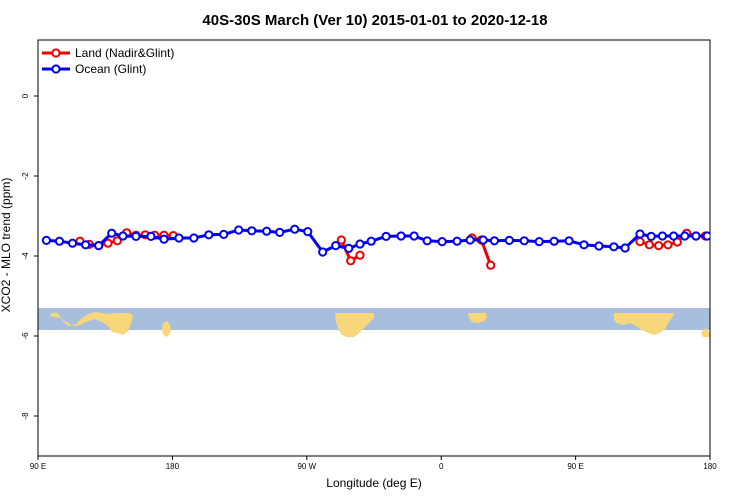  I want to click on y-tick-label: 0, so click(25, 95).